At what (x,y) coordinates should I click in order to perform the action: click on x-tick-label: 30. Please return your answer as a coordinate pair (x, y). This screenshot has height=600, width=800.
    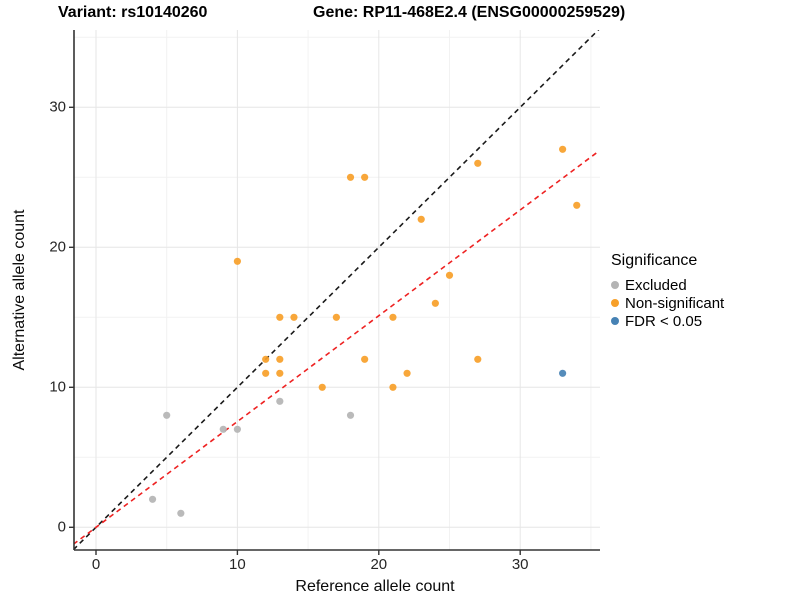
    Looking at the image, I should click on (520, 564).